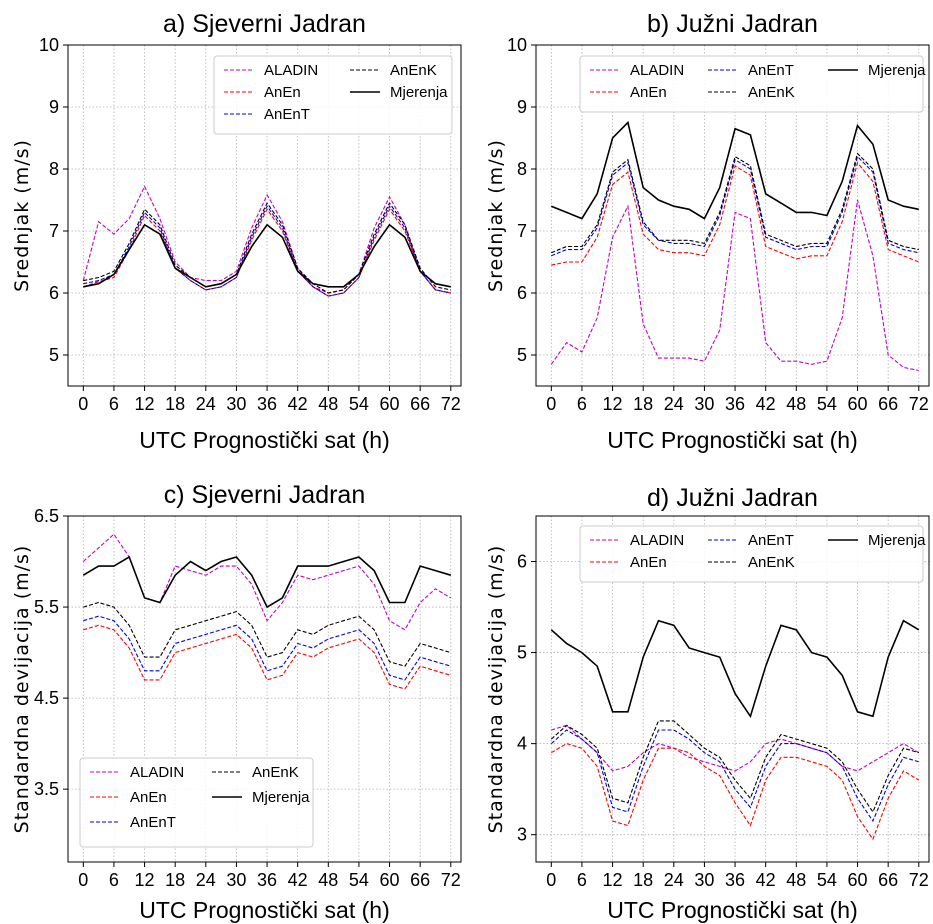 This screenshot has width=933, height=924. Describe the element at coordinates (796, 880) in the screenshot. I see `x-tick-label: 48` at that location.